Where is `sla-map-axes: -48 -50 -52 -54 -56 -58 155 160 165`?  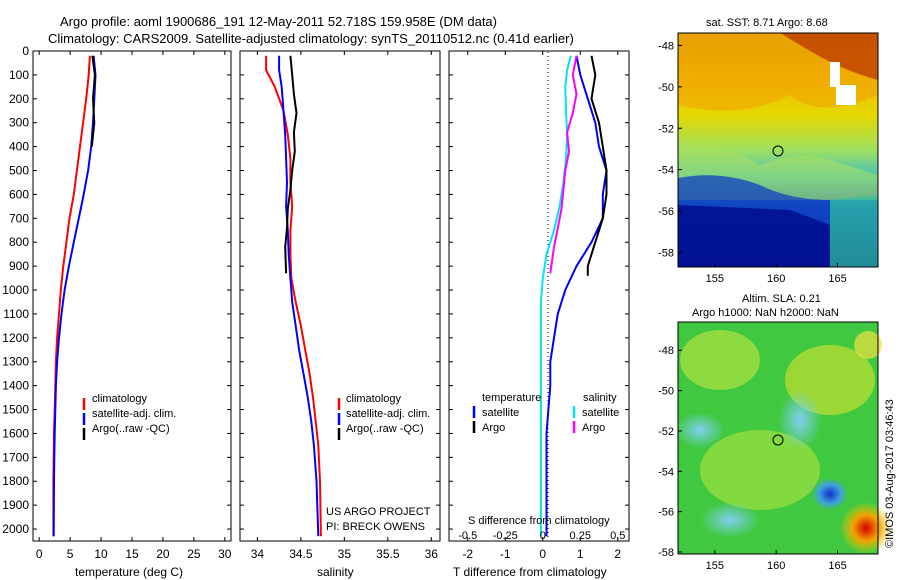 sla-map-axes: -48 -50 -52 -54 -56 -58 155 160 165 is located at coordinates (752, 458).